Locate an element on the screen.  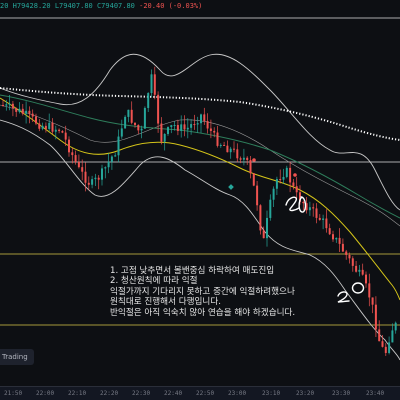
time-tick: 22:20 is located at coordinates (109, 393).